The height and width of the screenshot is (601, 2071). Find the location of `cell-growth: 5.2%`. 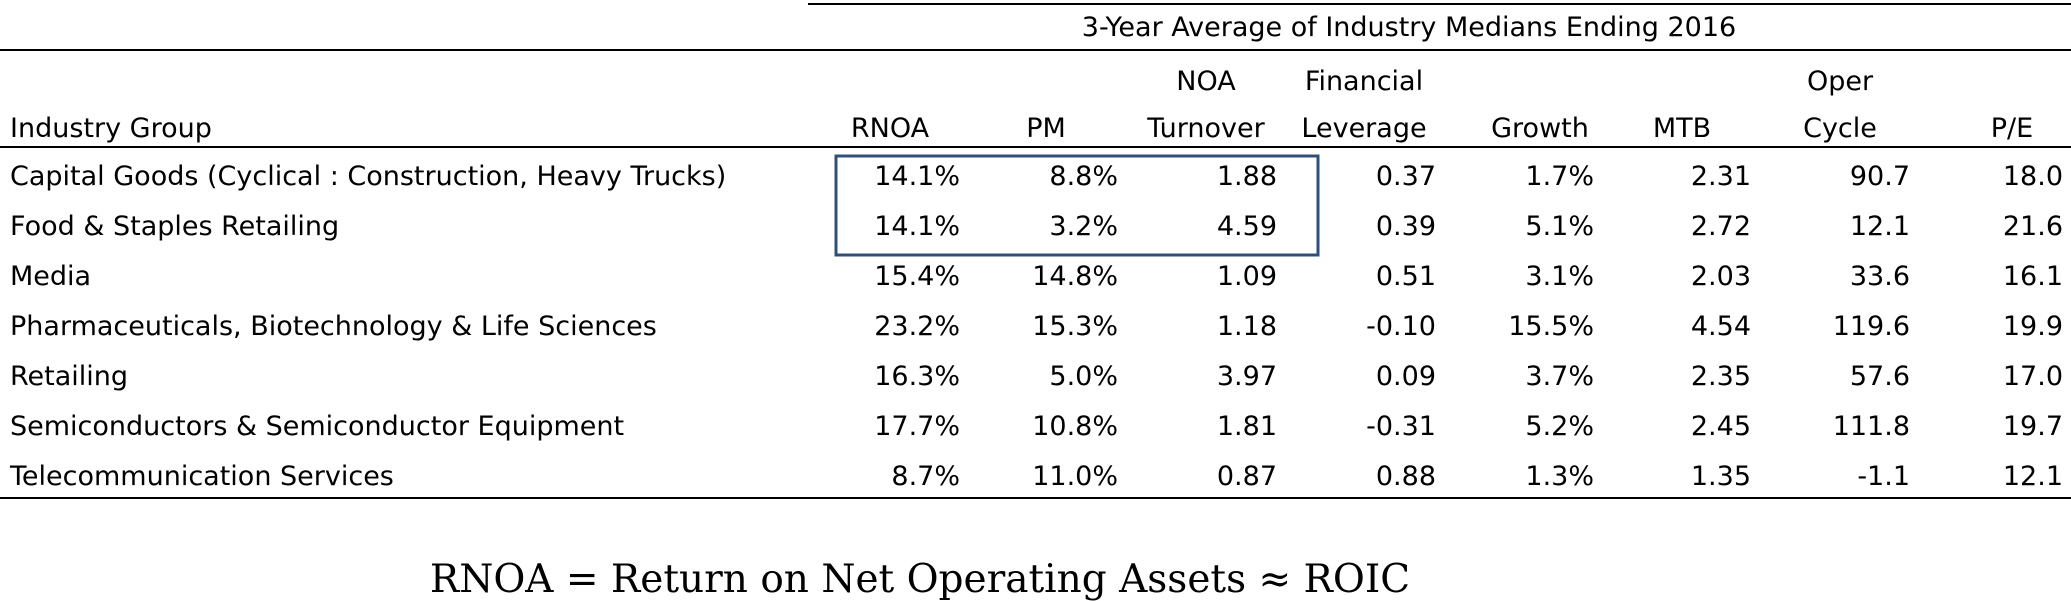

cell-growth: 5.2% is located at coordinates (1559, 426).